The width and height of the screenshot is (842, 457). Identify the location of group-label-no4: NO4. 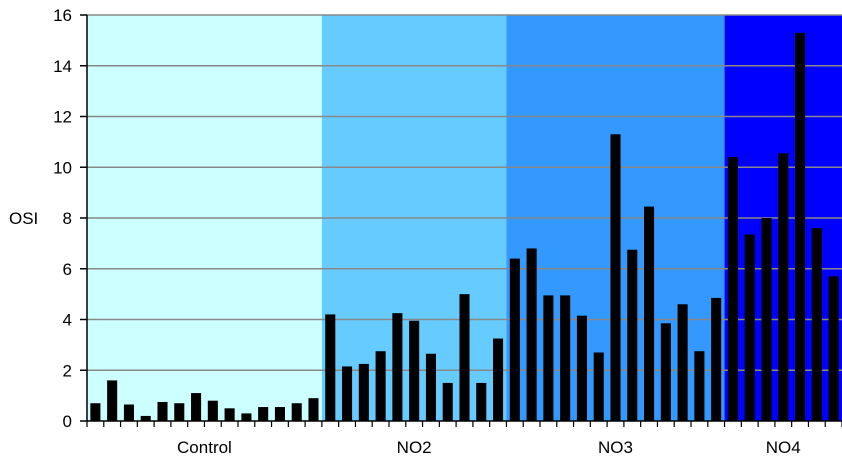
(783, 447).